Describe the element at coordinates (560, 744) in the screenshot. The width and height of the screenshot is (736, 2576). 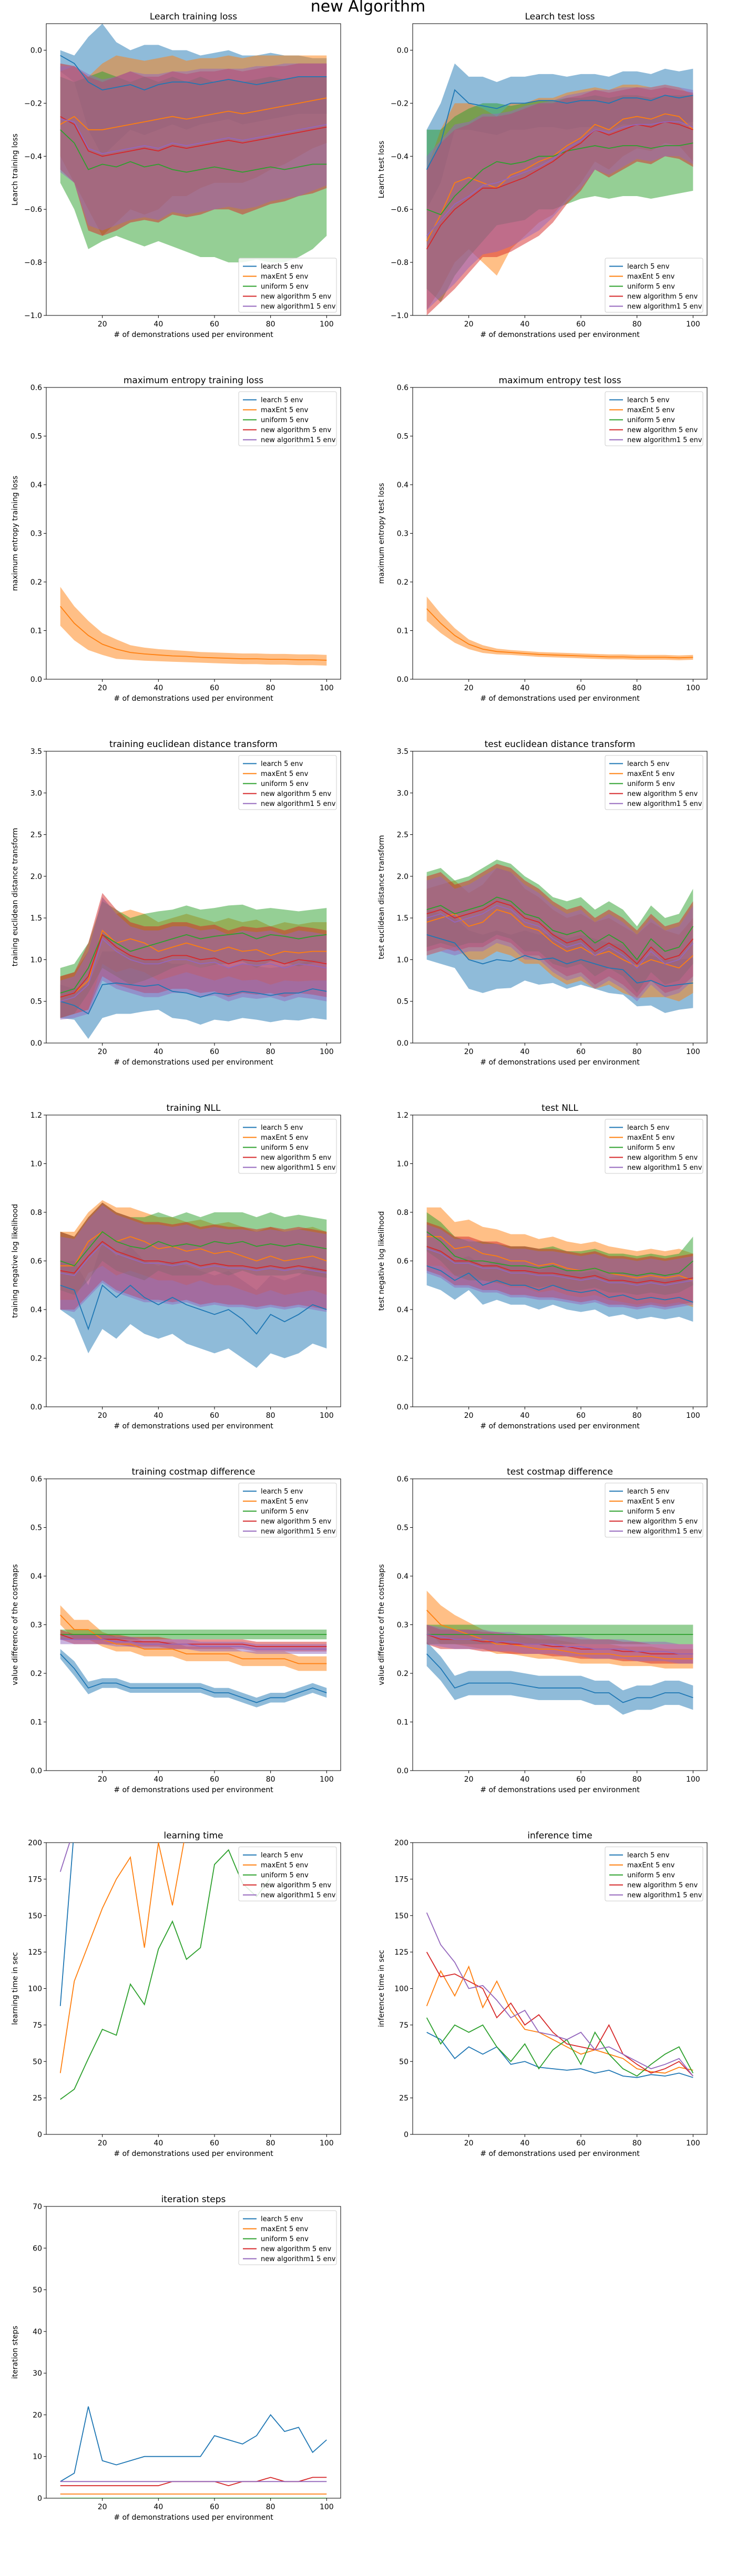
I see `chart-title: test euclidean distance transform` at that location.